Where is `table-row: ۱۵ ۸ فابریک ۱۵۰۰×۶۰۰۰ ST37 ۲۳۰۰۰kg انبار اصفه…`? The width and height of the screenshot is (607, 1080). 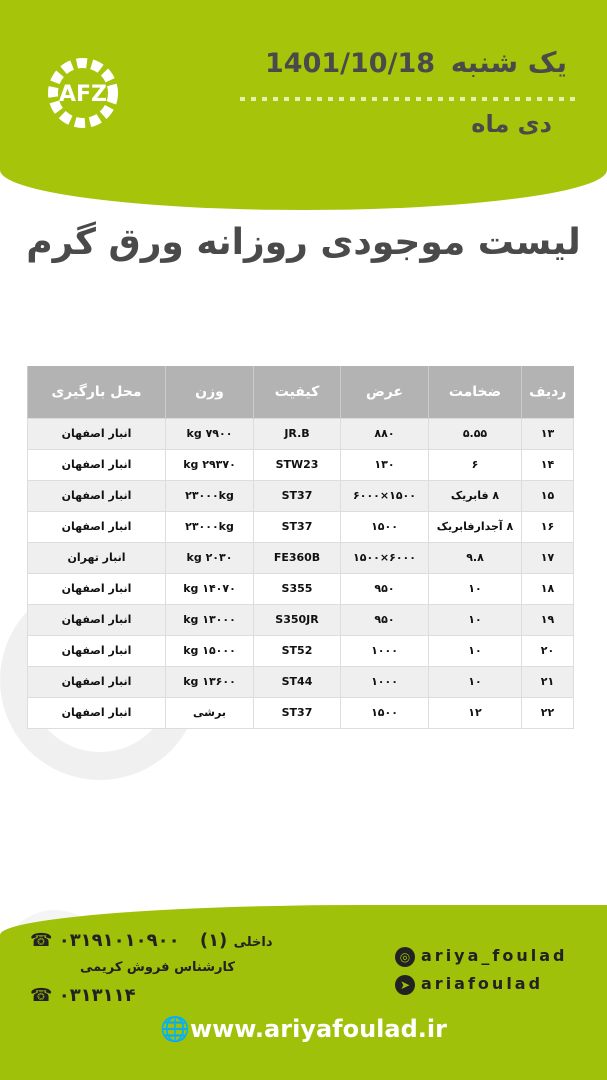
table-row: ۱۵ ۸ فابریک ۱۵۰۰×۶۰۰۰ ST37 ۲۳۰۰۰kg انبار اصفه… is located at coordinates (300, 495).